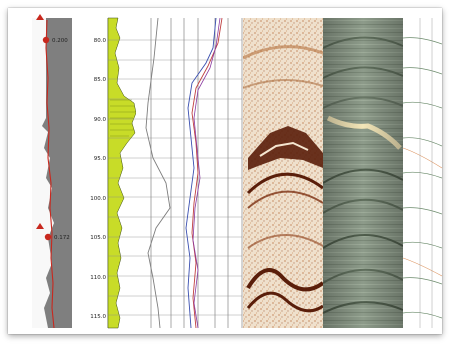 This screenshot has width=449, height=350. I want to click on purple-curve, so click(206, 173).